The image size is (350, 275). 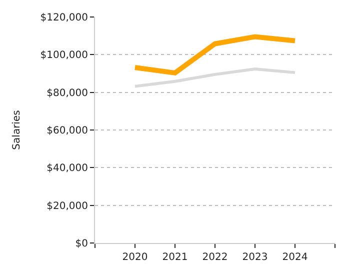 What do you see at coordinates (67, 131) in the screenshot?
I see `y-tick-label: $60,000` at bounding box center [67, 131].